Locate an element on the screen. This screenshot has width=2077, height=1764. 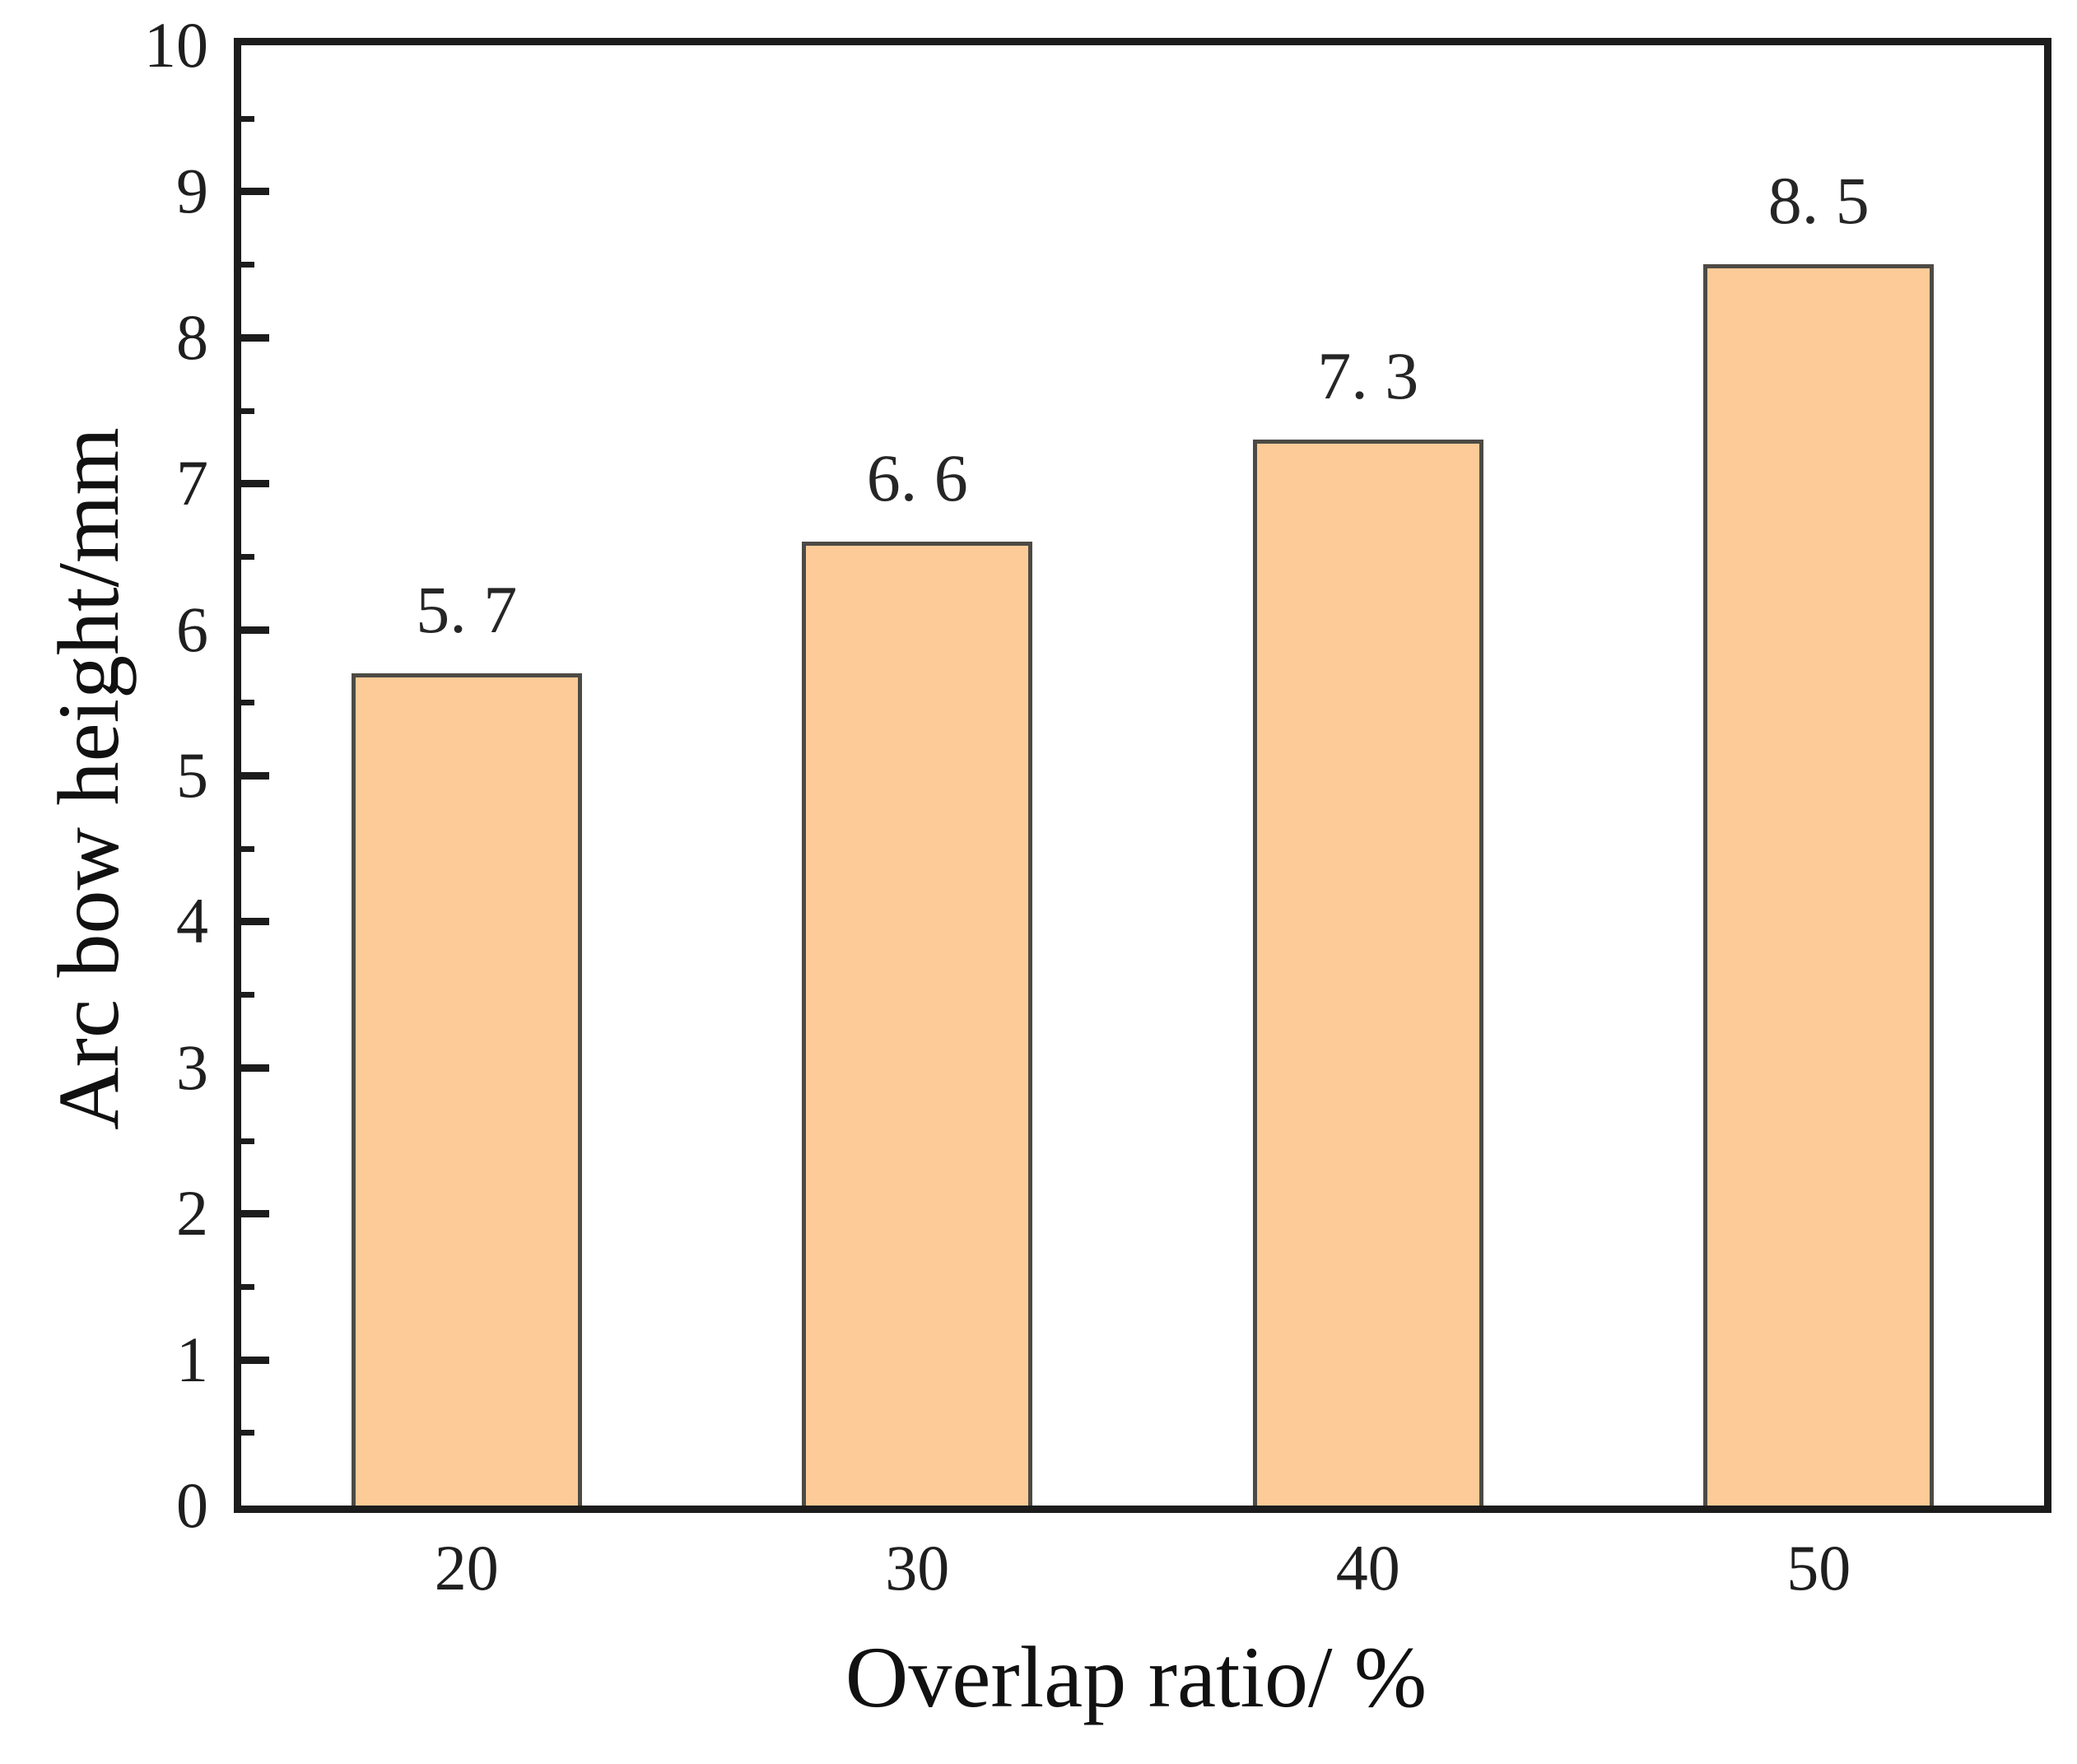
y-tick-label: 4 is located at coordinates (192, 921).